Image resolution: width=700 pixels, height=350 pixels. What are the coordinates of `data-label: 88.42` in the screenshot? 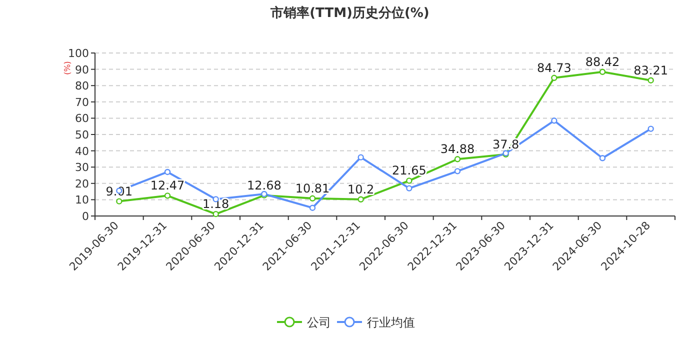 It's located at (602, 61).